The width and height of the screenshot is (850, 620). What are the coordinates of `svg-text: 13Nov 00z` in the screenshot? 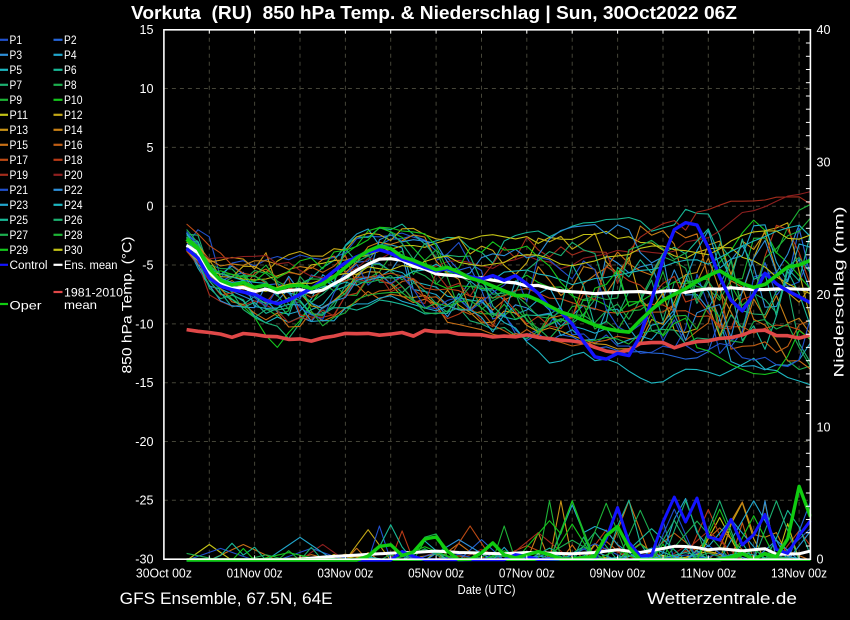 It's located at (799, 574).